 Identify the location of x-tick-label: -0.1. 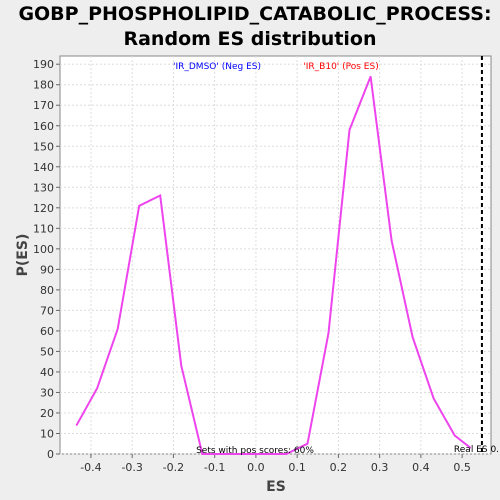
(214, 467).